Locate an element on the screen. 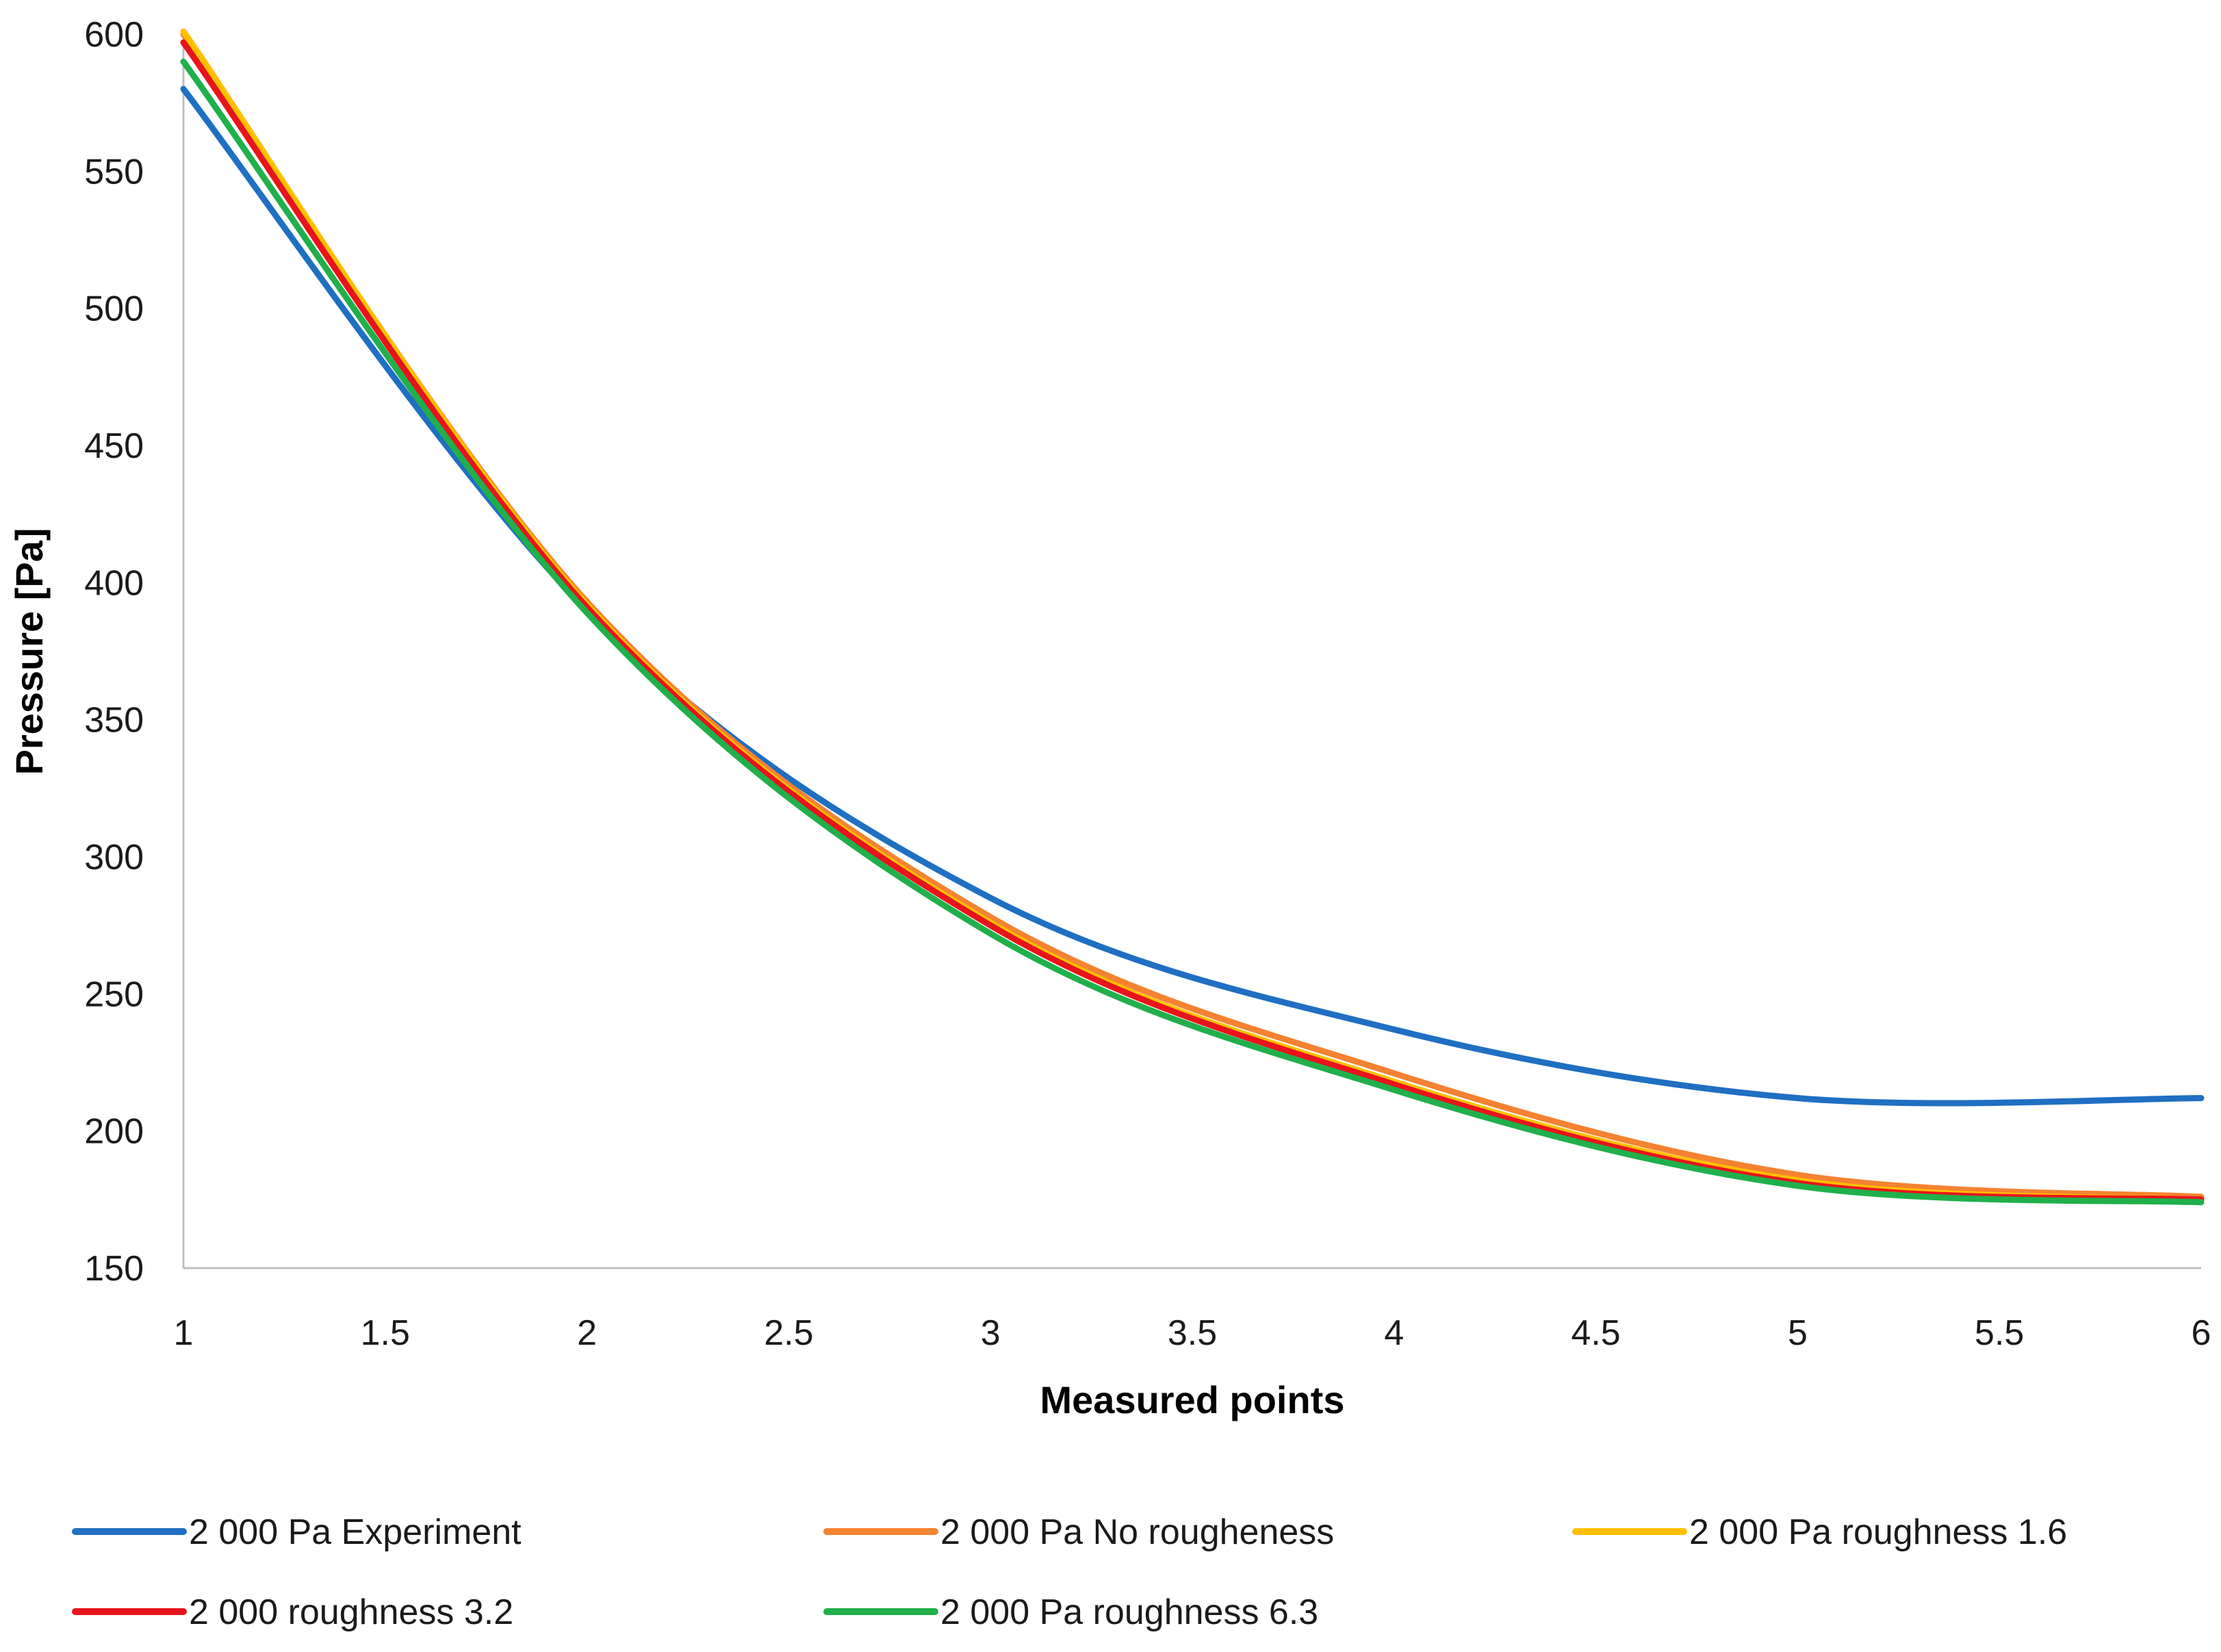 Image resolution: width=2221 pixels, height=1652 pixels. y-tick-label: 150 is located at coordinates (114, 1269).